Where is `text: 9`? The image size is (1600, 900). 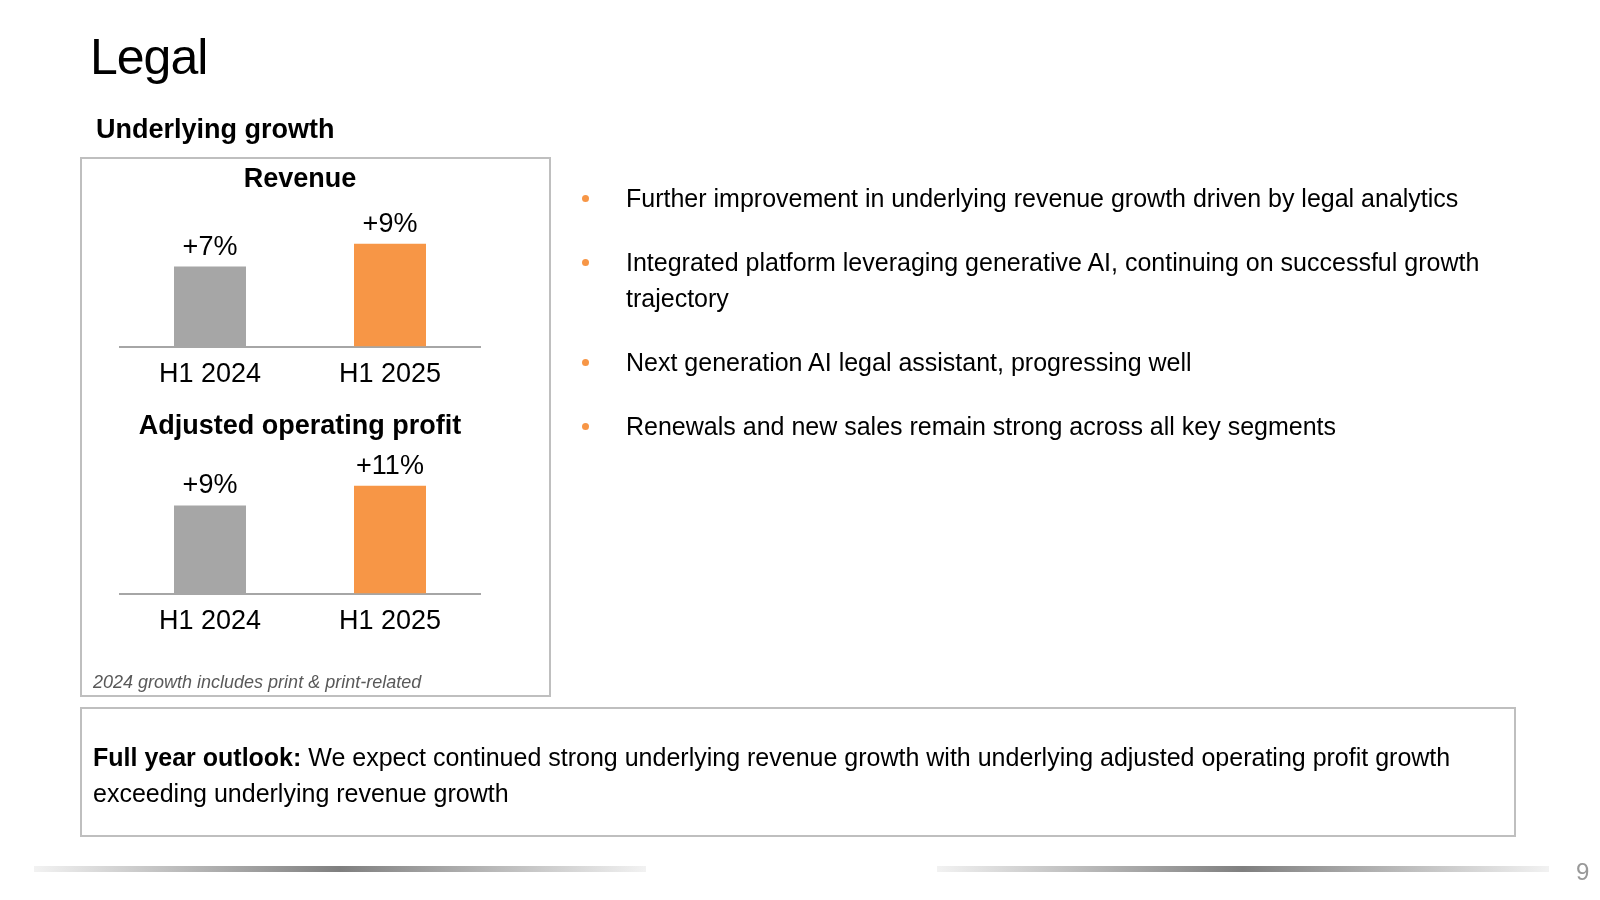
text: 9 is located at coordinates (1583, 872).